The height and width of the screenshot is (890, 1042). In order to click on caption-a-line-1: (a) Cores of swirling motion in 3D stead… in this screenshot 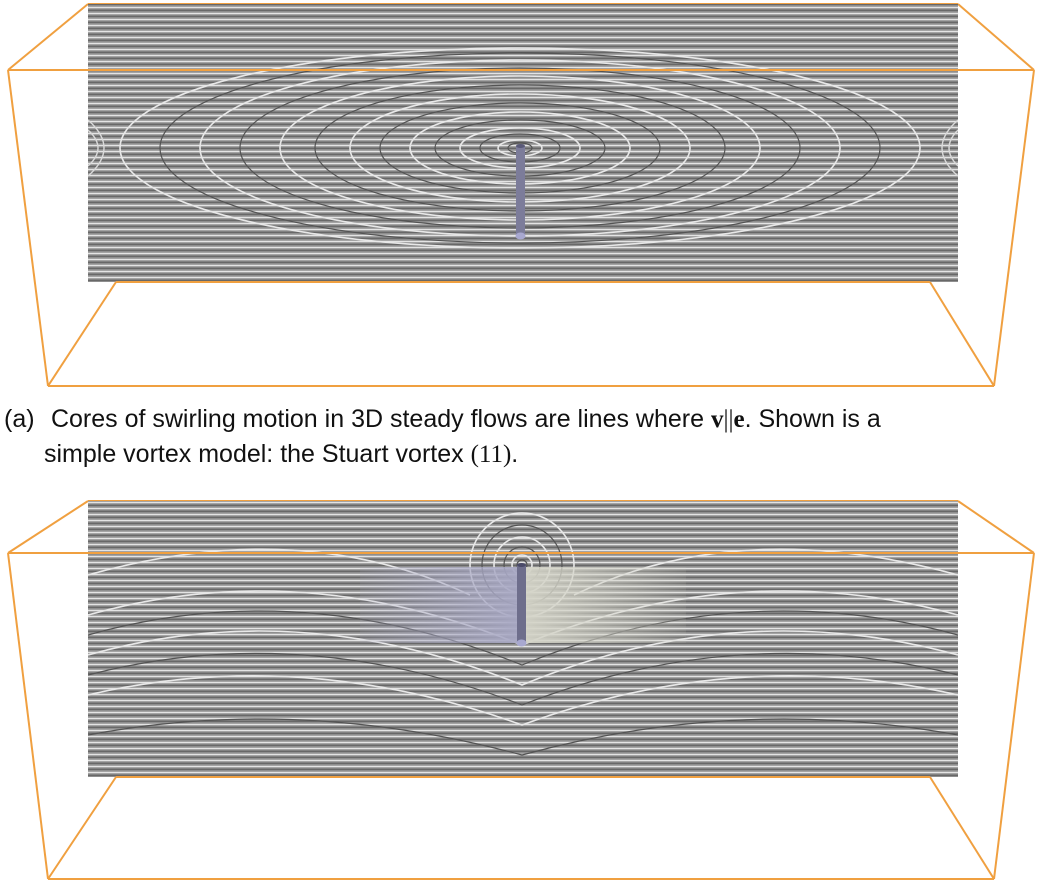, I will do `click(519, 419)`.